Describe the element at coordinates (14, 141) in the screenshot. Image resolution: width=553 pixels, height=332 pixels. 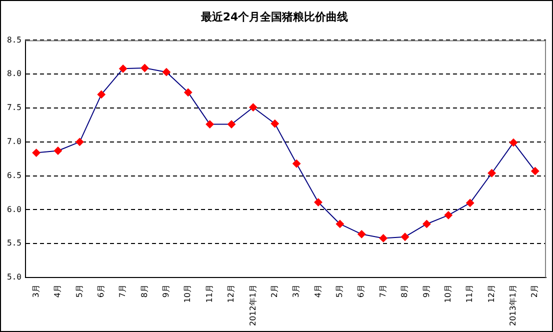
I see `y-tick-label: 7.0` at that location.